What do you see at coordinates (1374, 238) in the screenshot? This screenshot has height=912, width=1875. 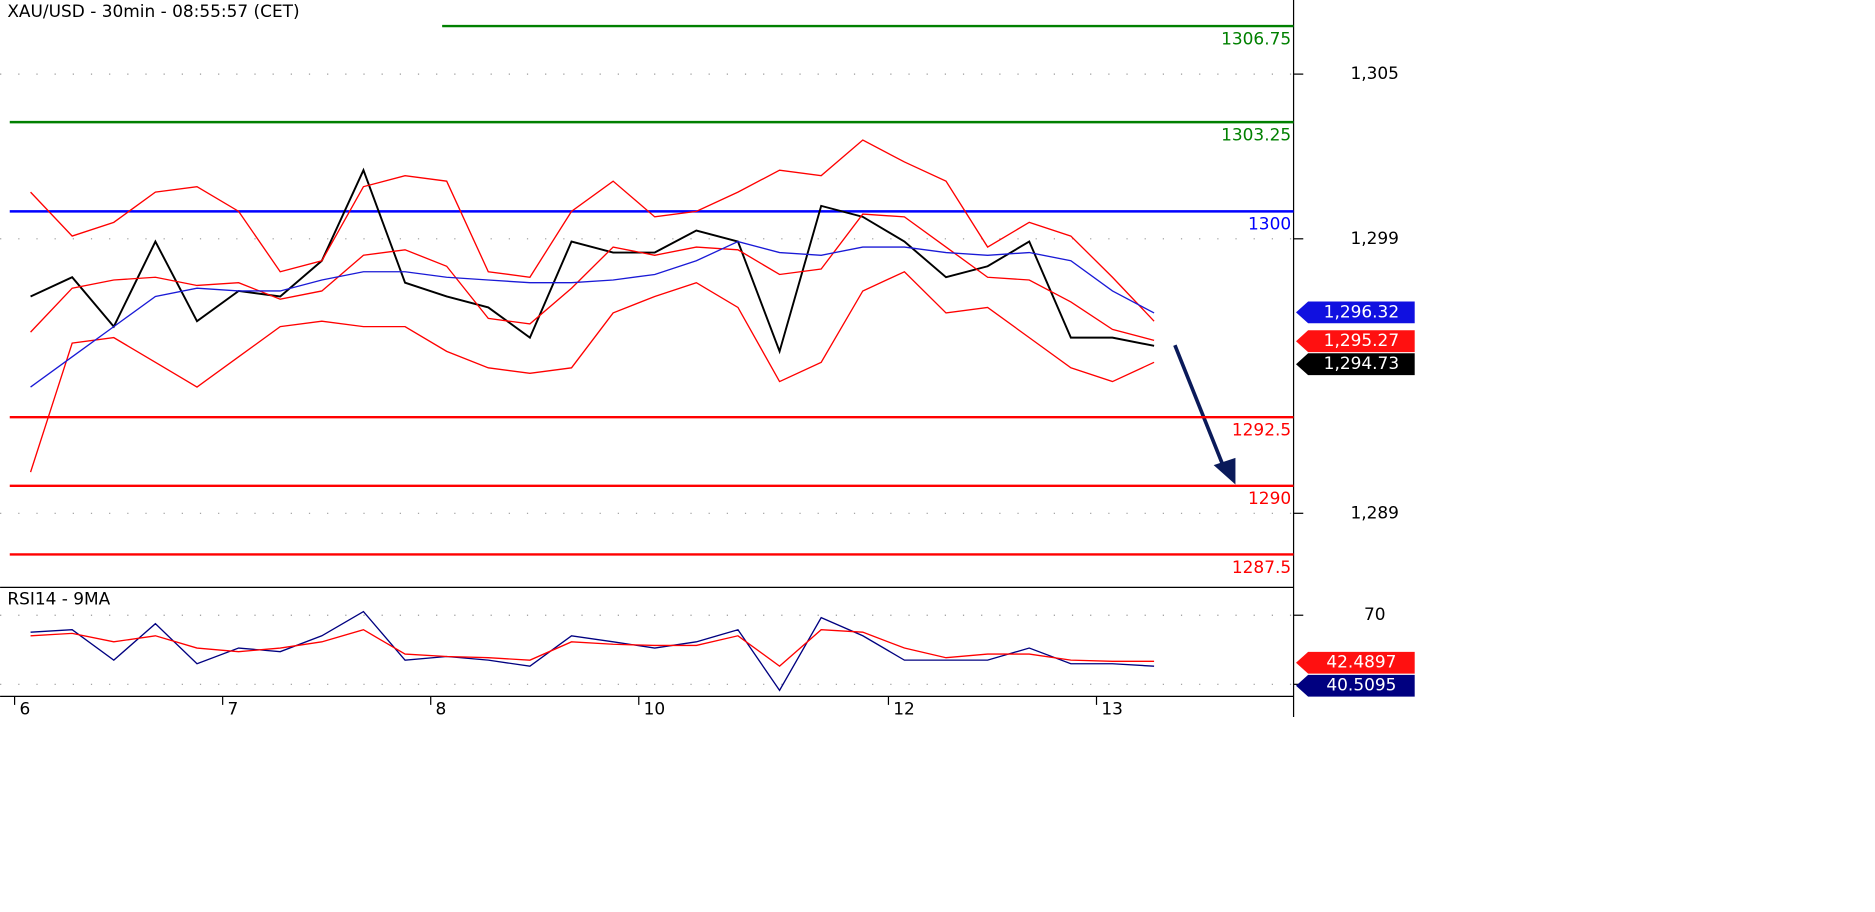 I see `y-tick-label: 1,299` at bounding box center [1374, 238].